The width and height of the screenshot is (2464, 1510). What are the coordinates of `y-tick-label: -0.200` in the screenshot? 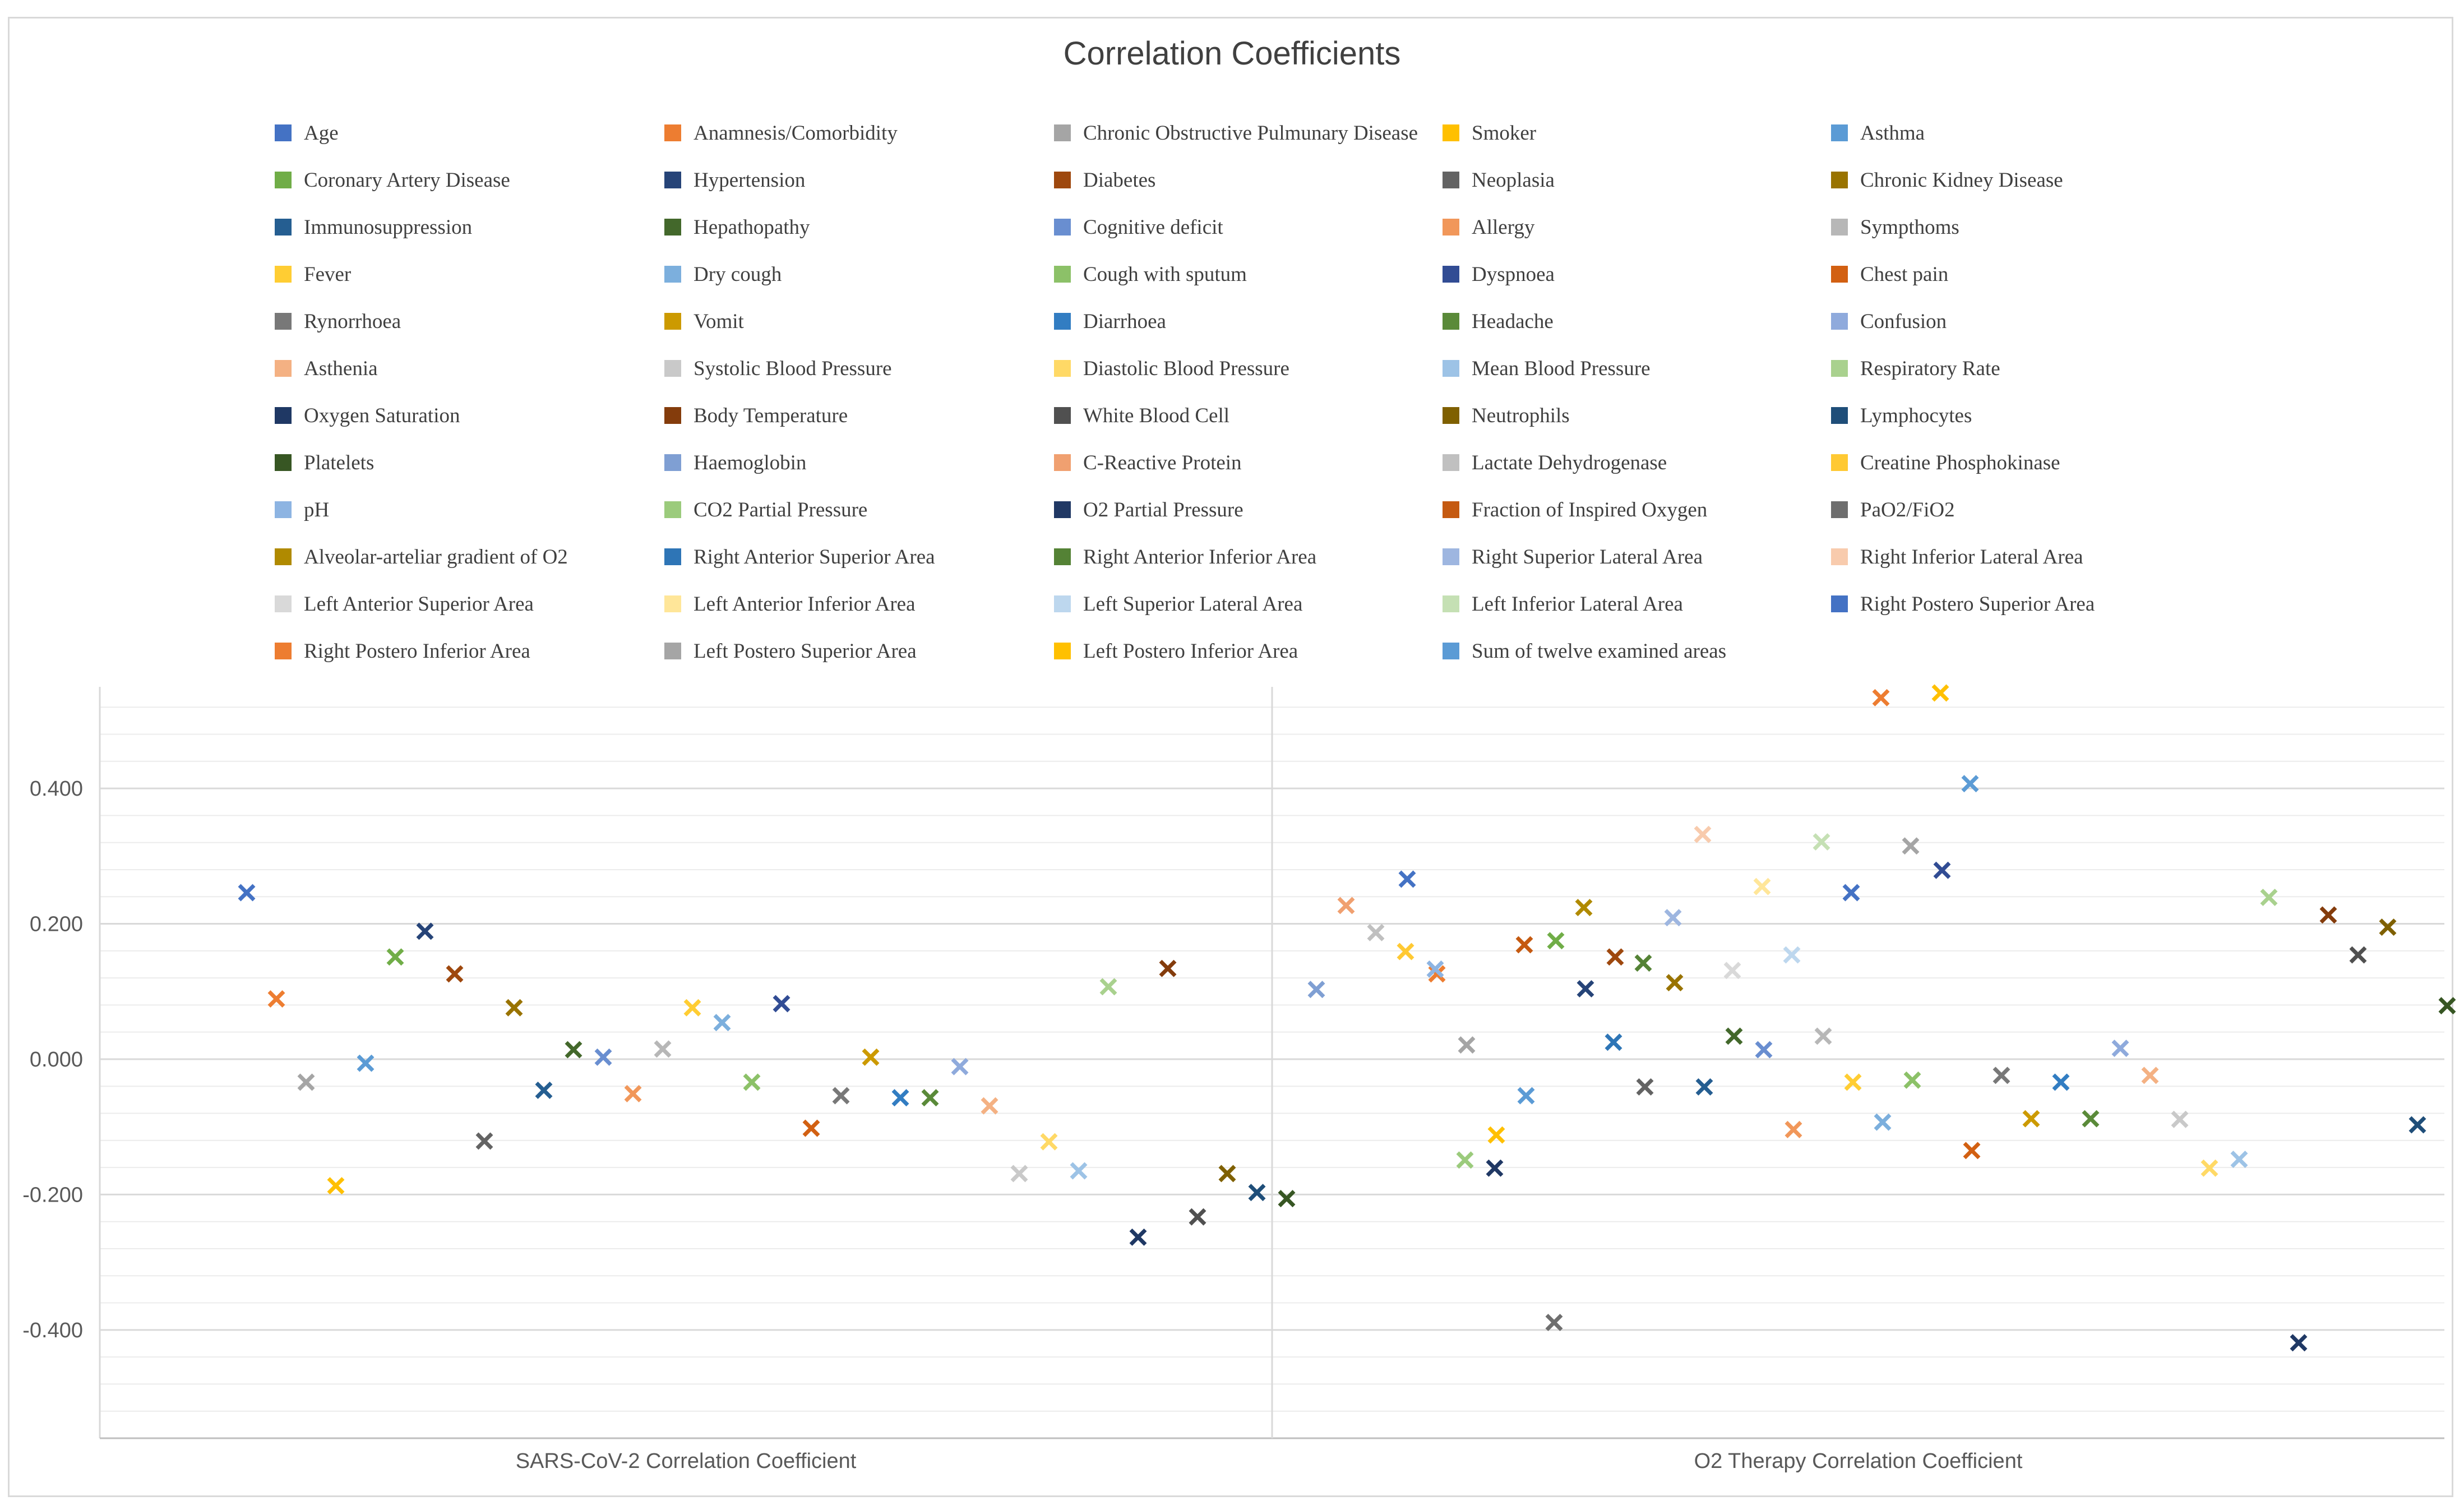 It's located at (52, 1195).